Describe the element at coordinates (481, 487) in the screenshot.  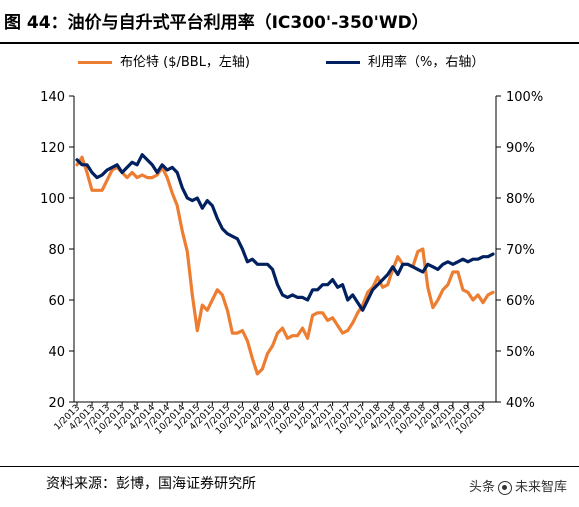
I see `watermark-prefix: 头条` at that location.